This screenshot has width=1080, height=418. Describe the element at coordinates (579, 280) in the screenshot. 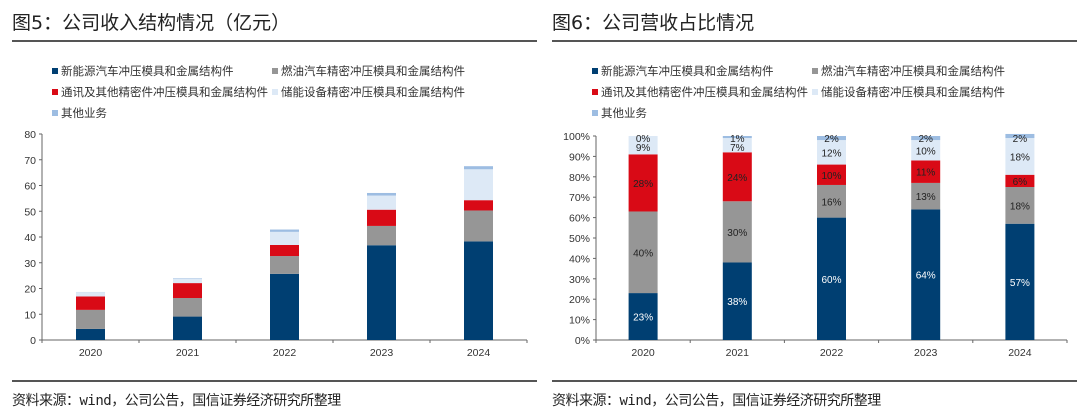

I see `y-tick-label: 30%` at that location.